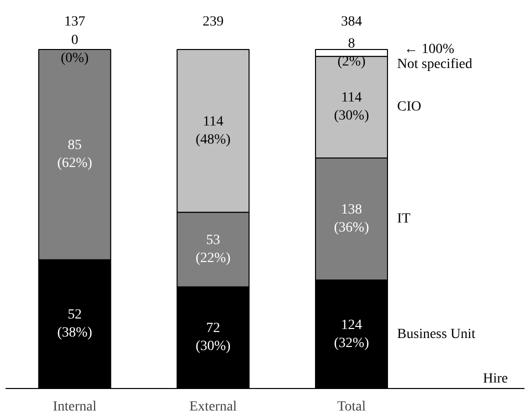 The image size is (529, 418). I want to click on series-label: Business Unit, so click(436, 334).